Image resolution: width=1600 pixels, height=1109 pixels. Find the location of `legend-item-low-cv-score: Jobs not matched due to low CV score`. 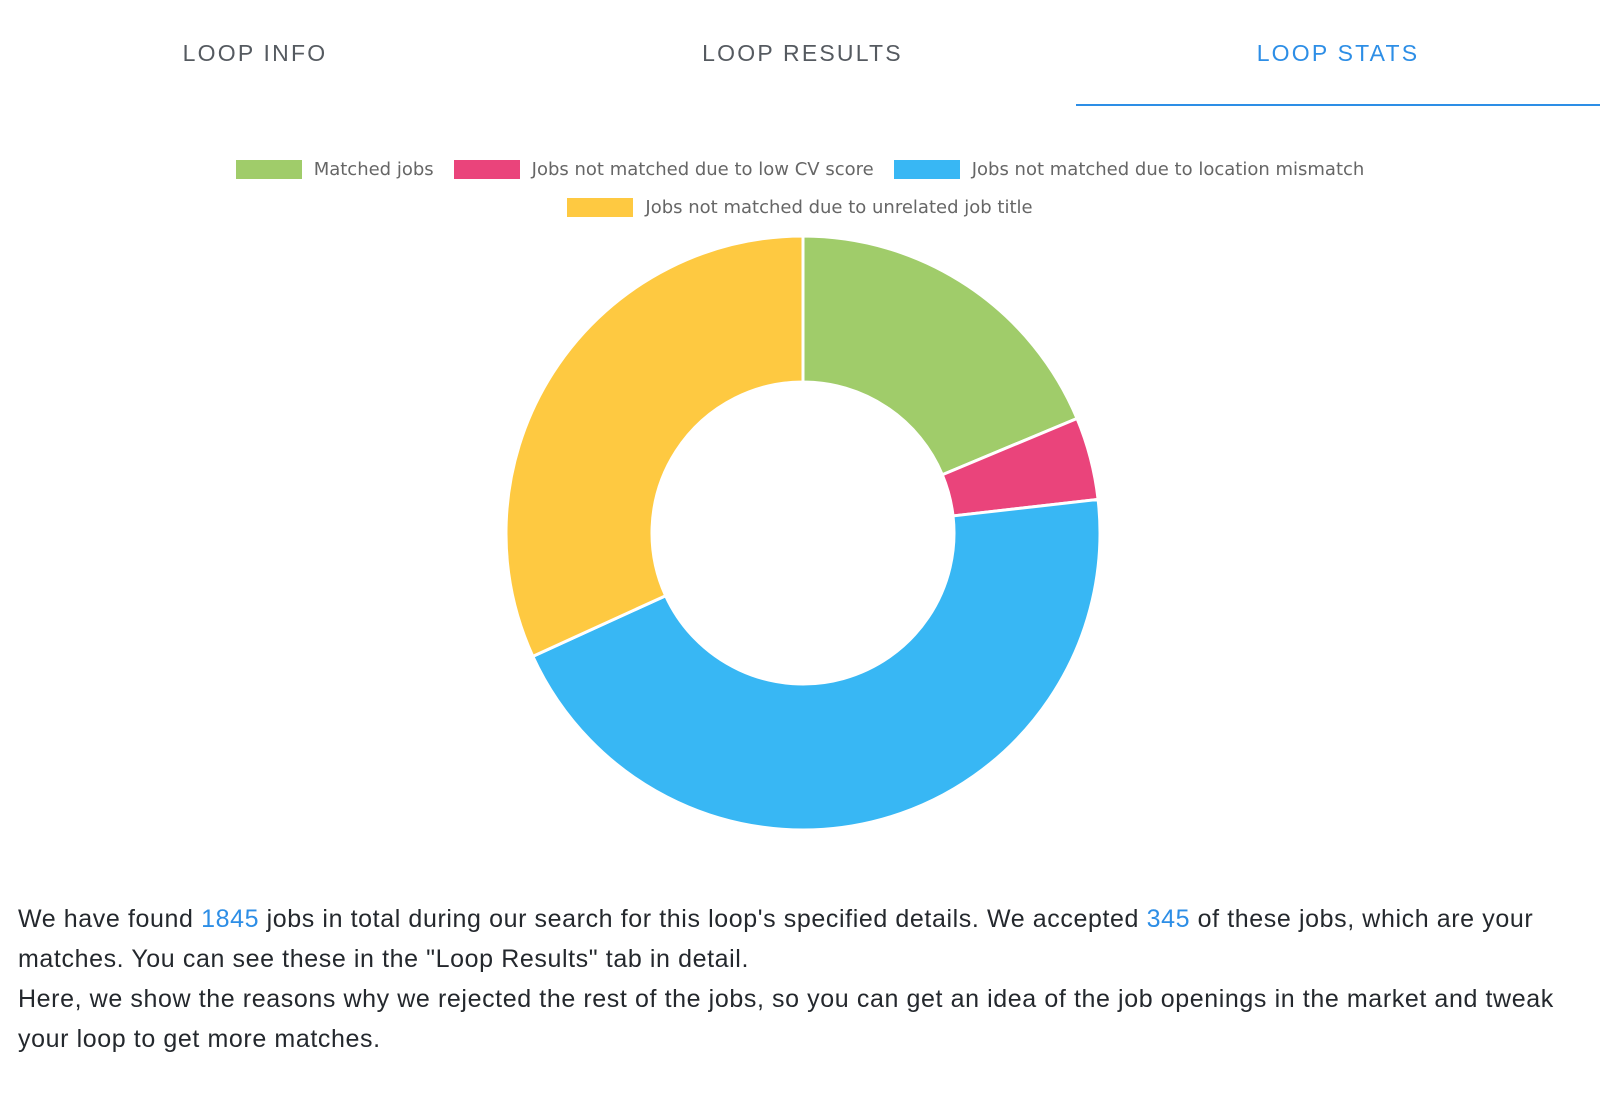

legend-item-low-cv-score: Jobs not matched due to low CV score is located at coordinates (663, 169).